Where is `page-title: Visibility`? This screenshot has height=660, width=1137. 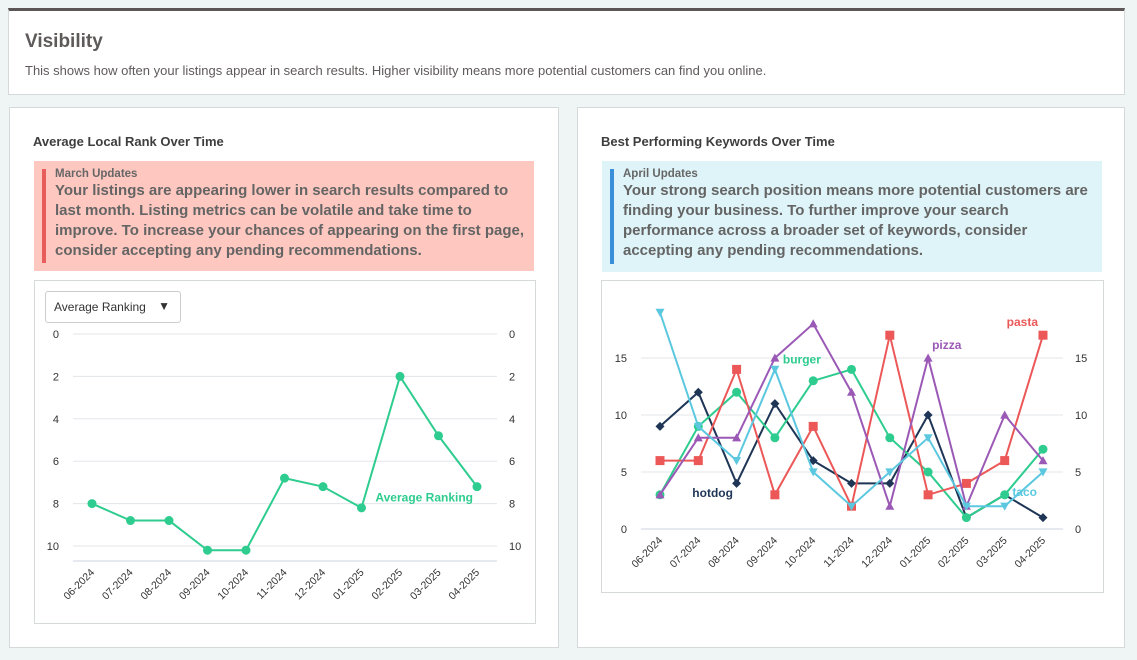 page-title: Visibility is located at coordinates (64, 41).